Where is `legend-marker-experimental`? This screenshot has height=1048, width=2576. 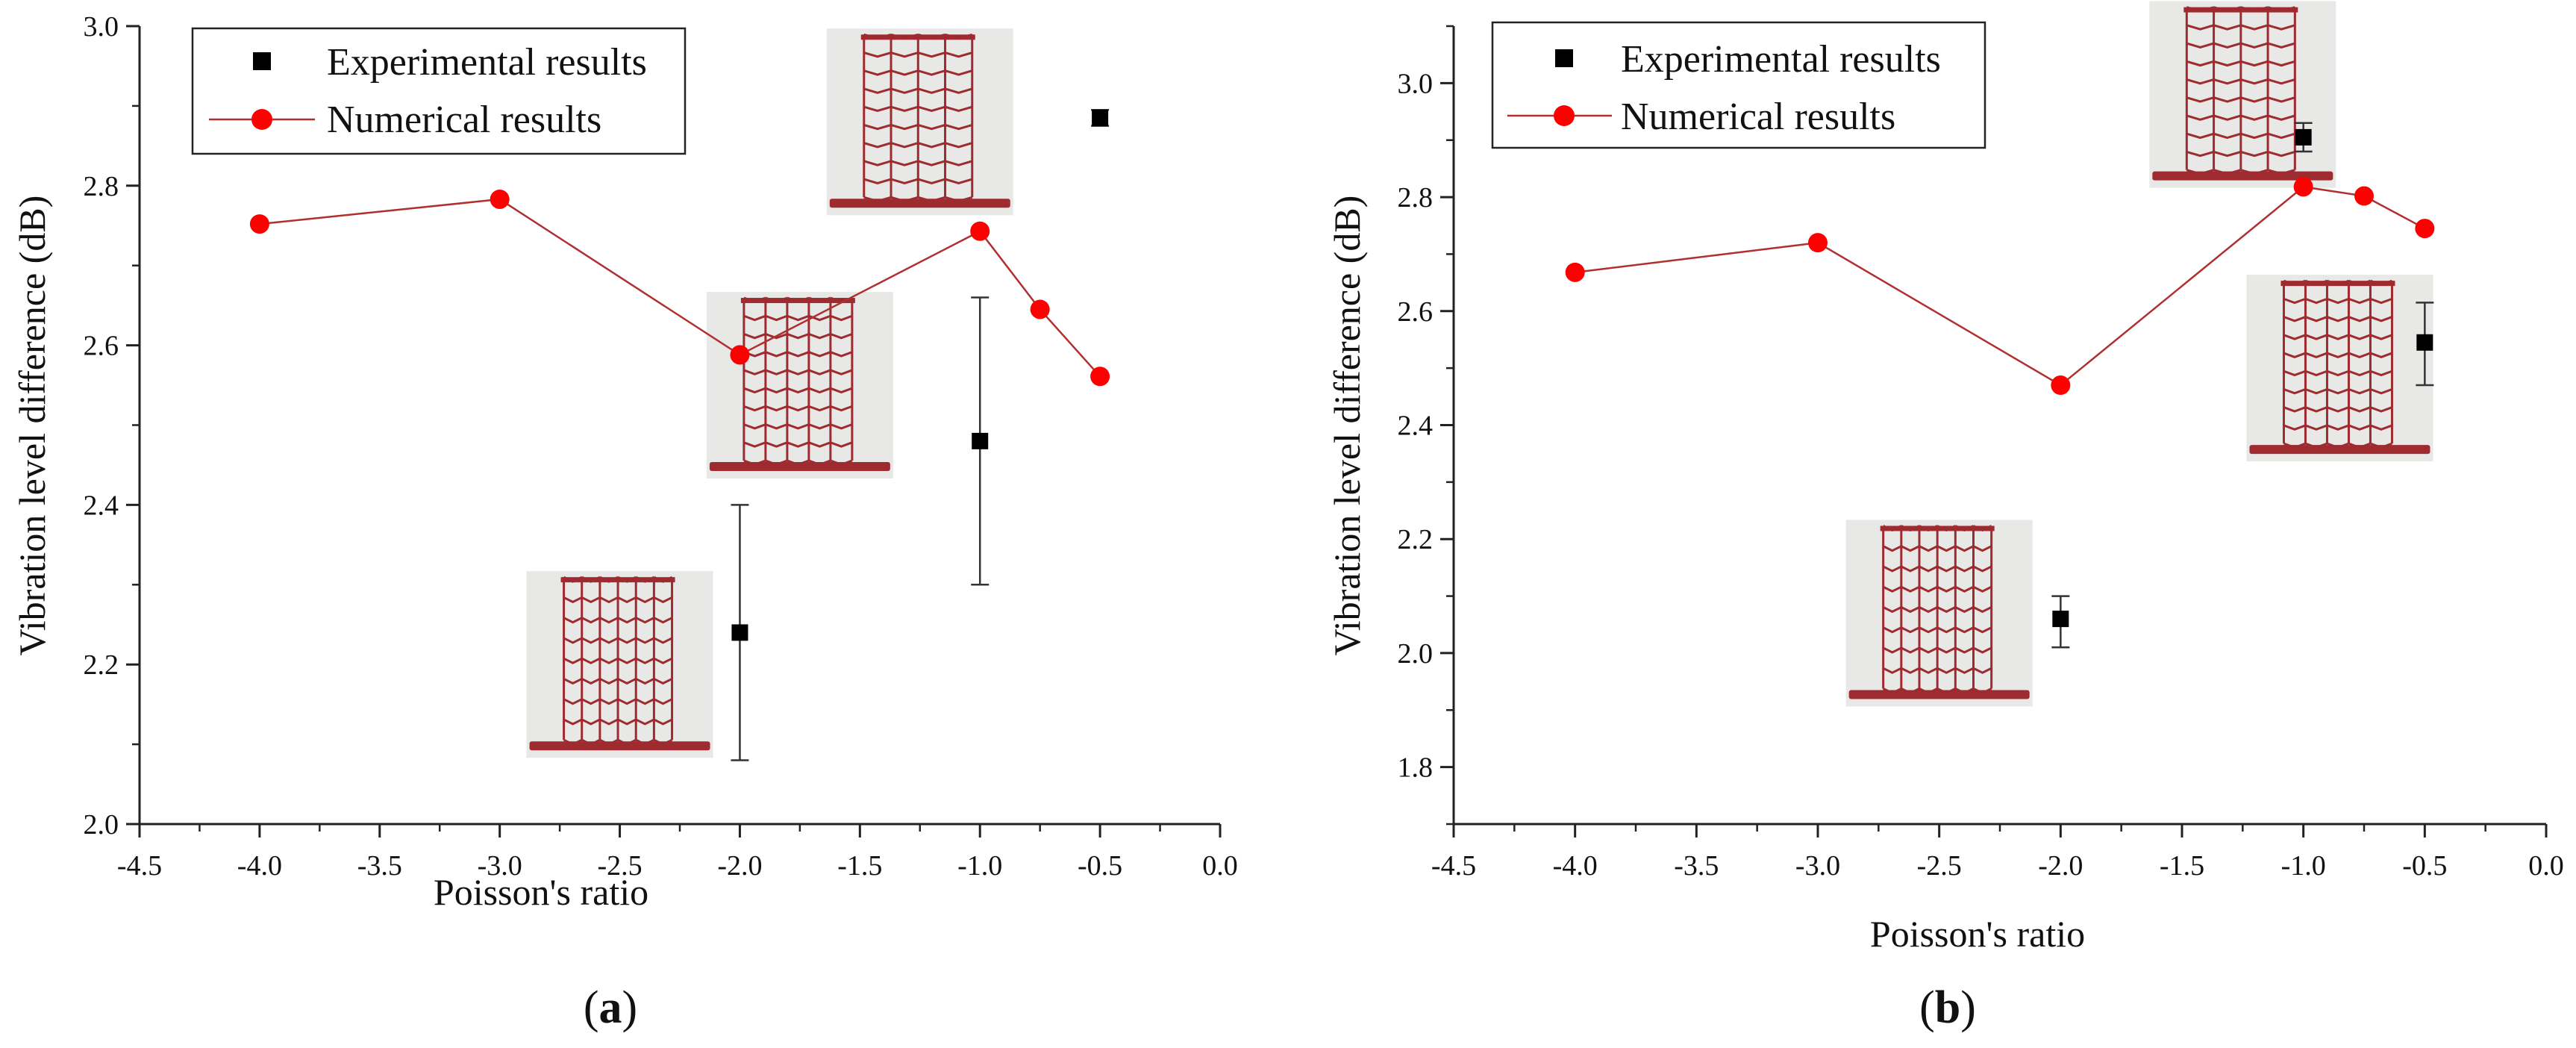 legend-marker-experimental is located at coordinates (1564, 58).